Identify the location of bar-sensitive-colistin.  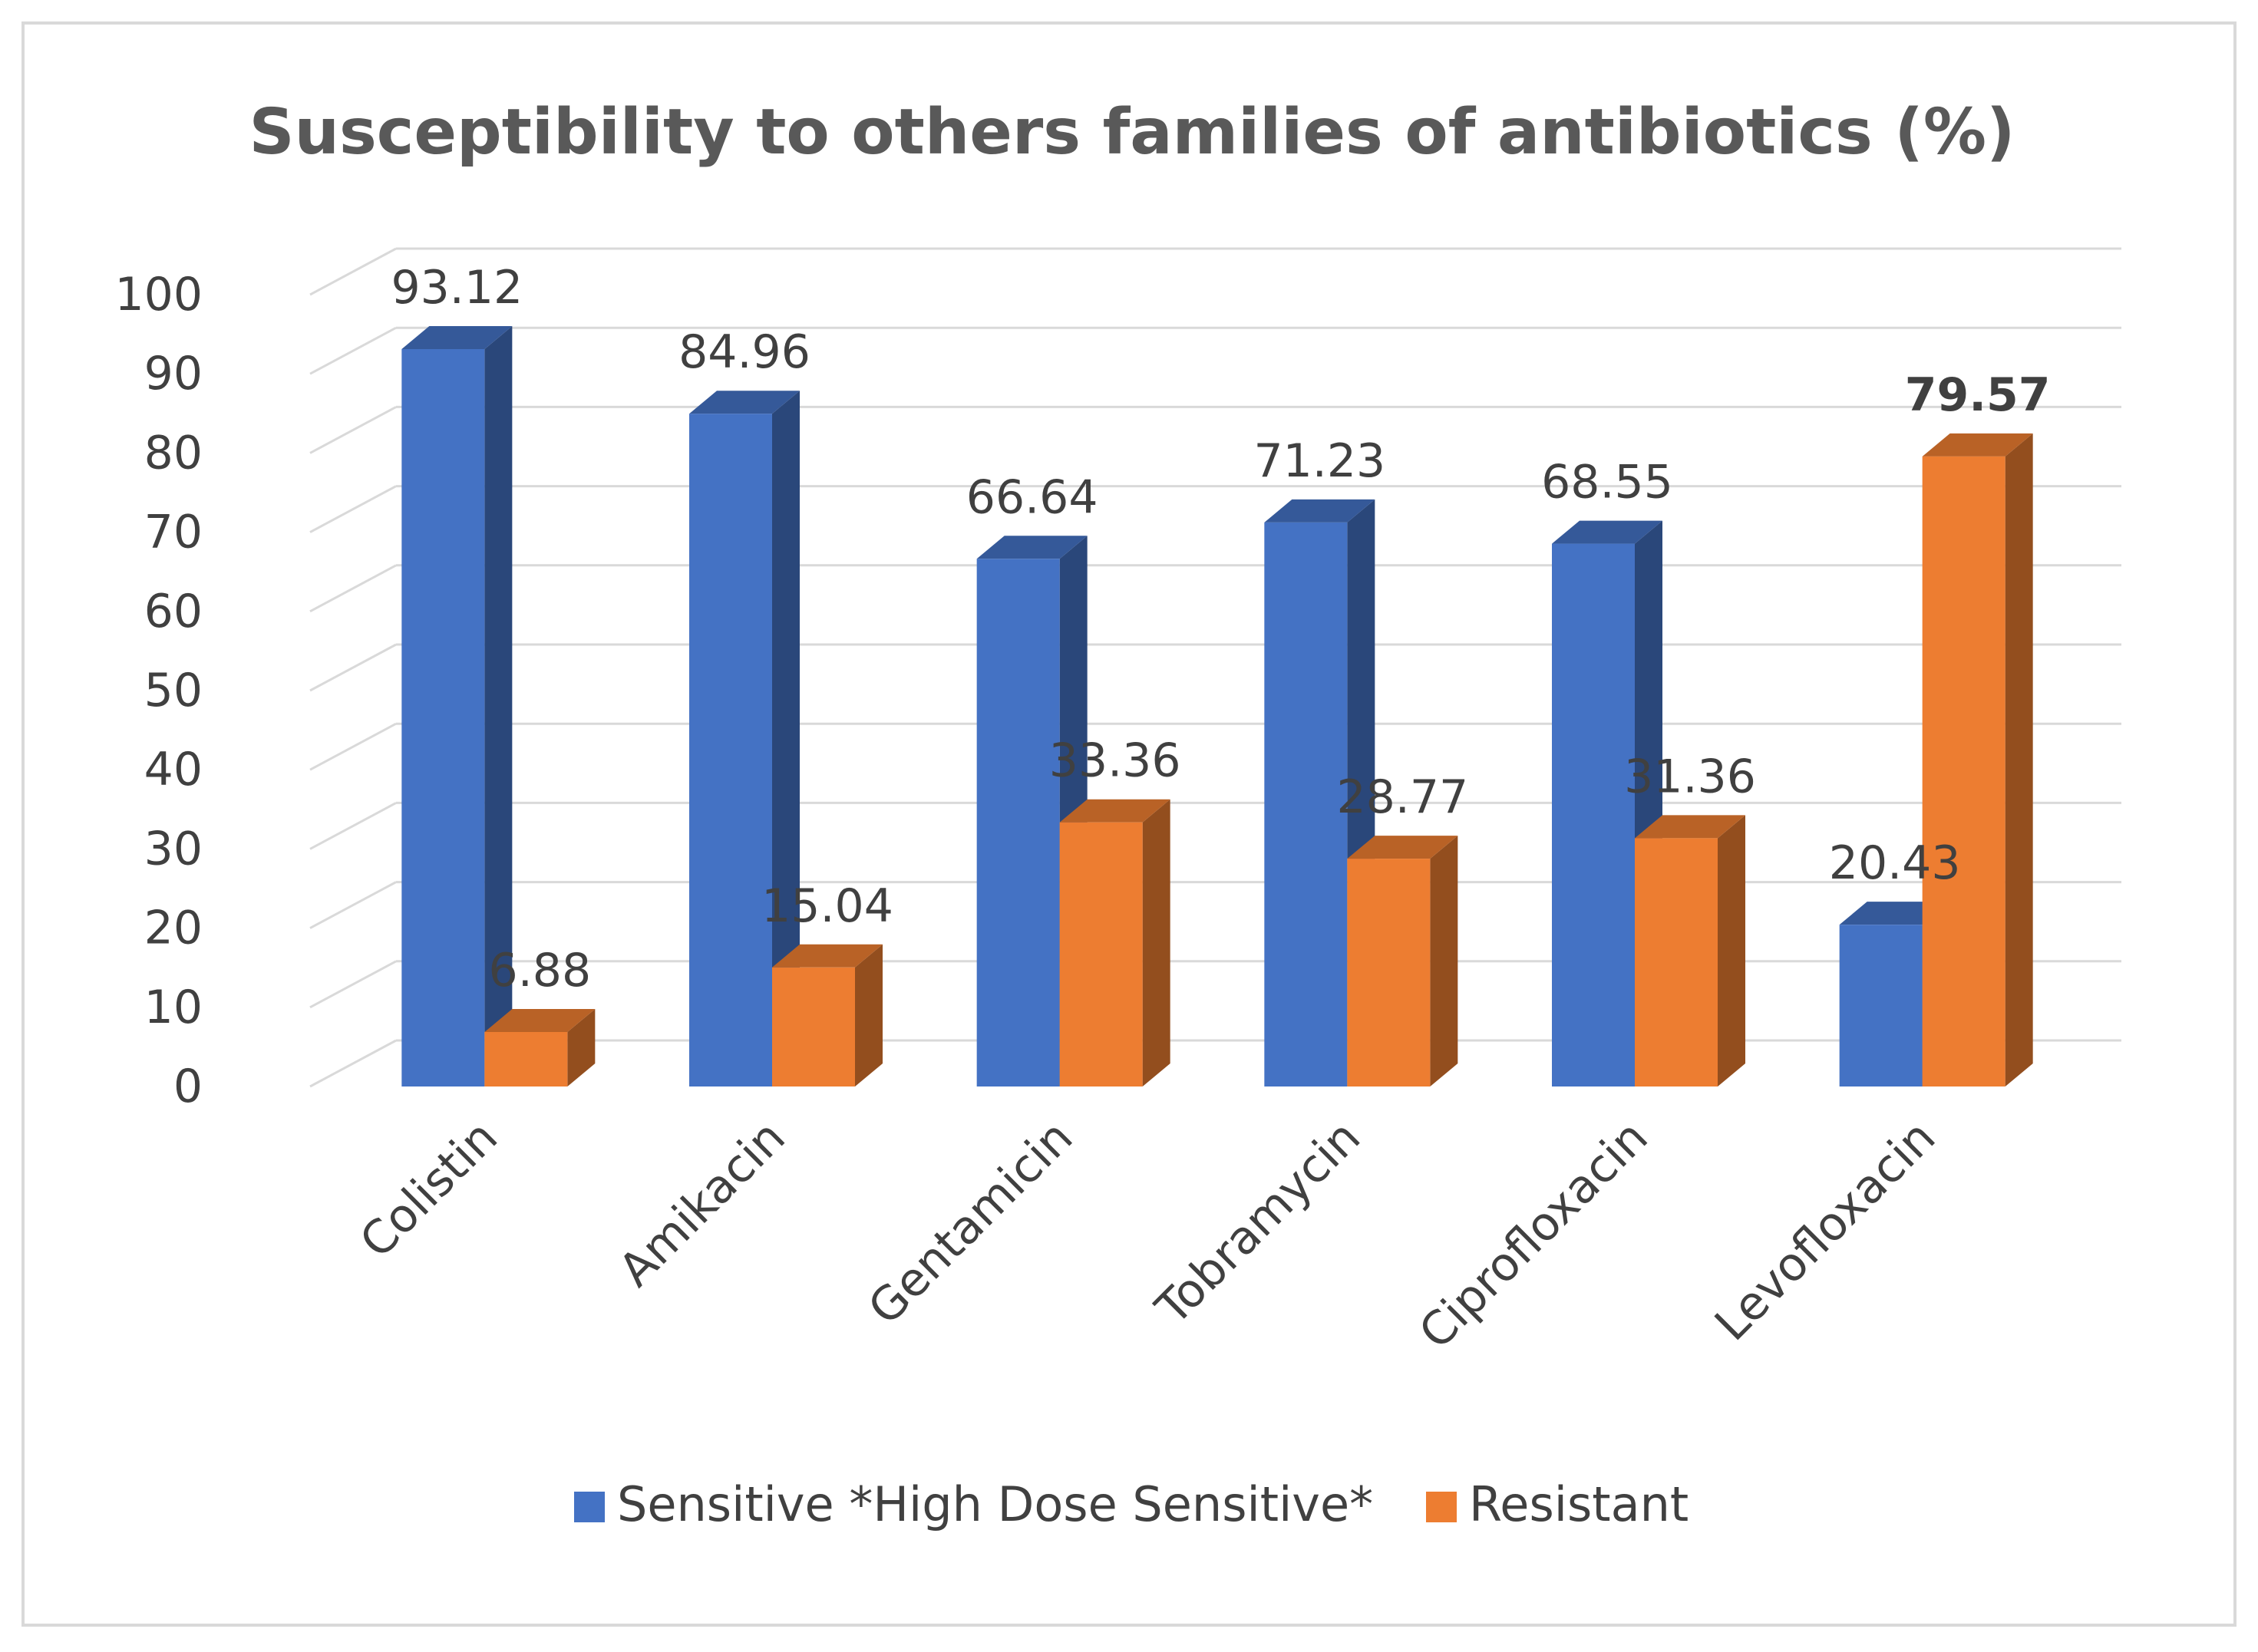
(457, 706).